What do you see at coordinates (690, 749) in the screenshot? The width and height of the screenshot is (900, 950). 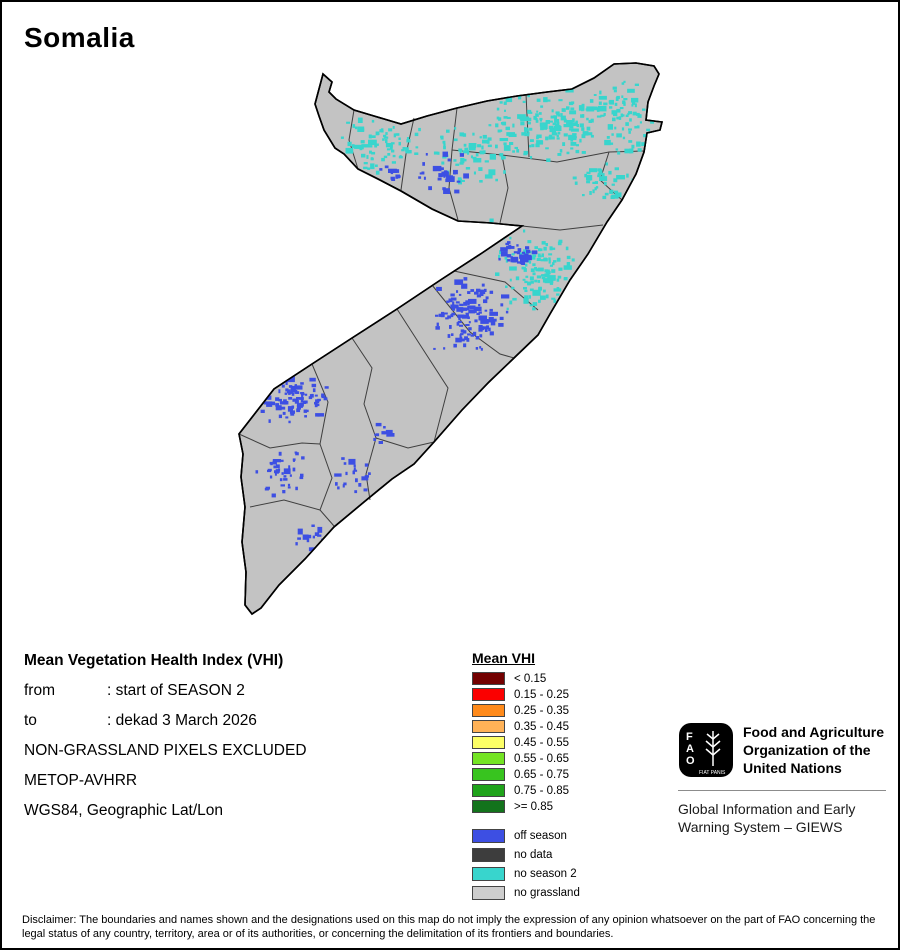 I see `fao-logo-letter-a: A` at bounding box center [690, 749].